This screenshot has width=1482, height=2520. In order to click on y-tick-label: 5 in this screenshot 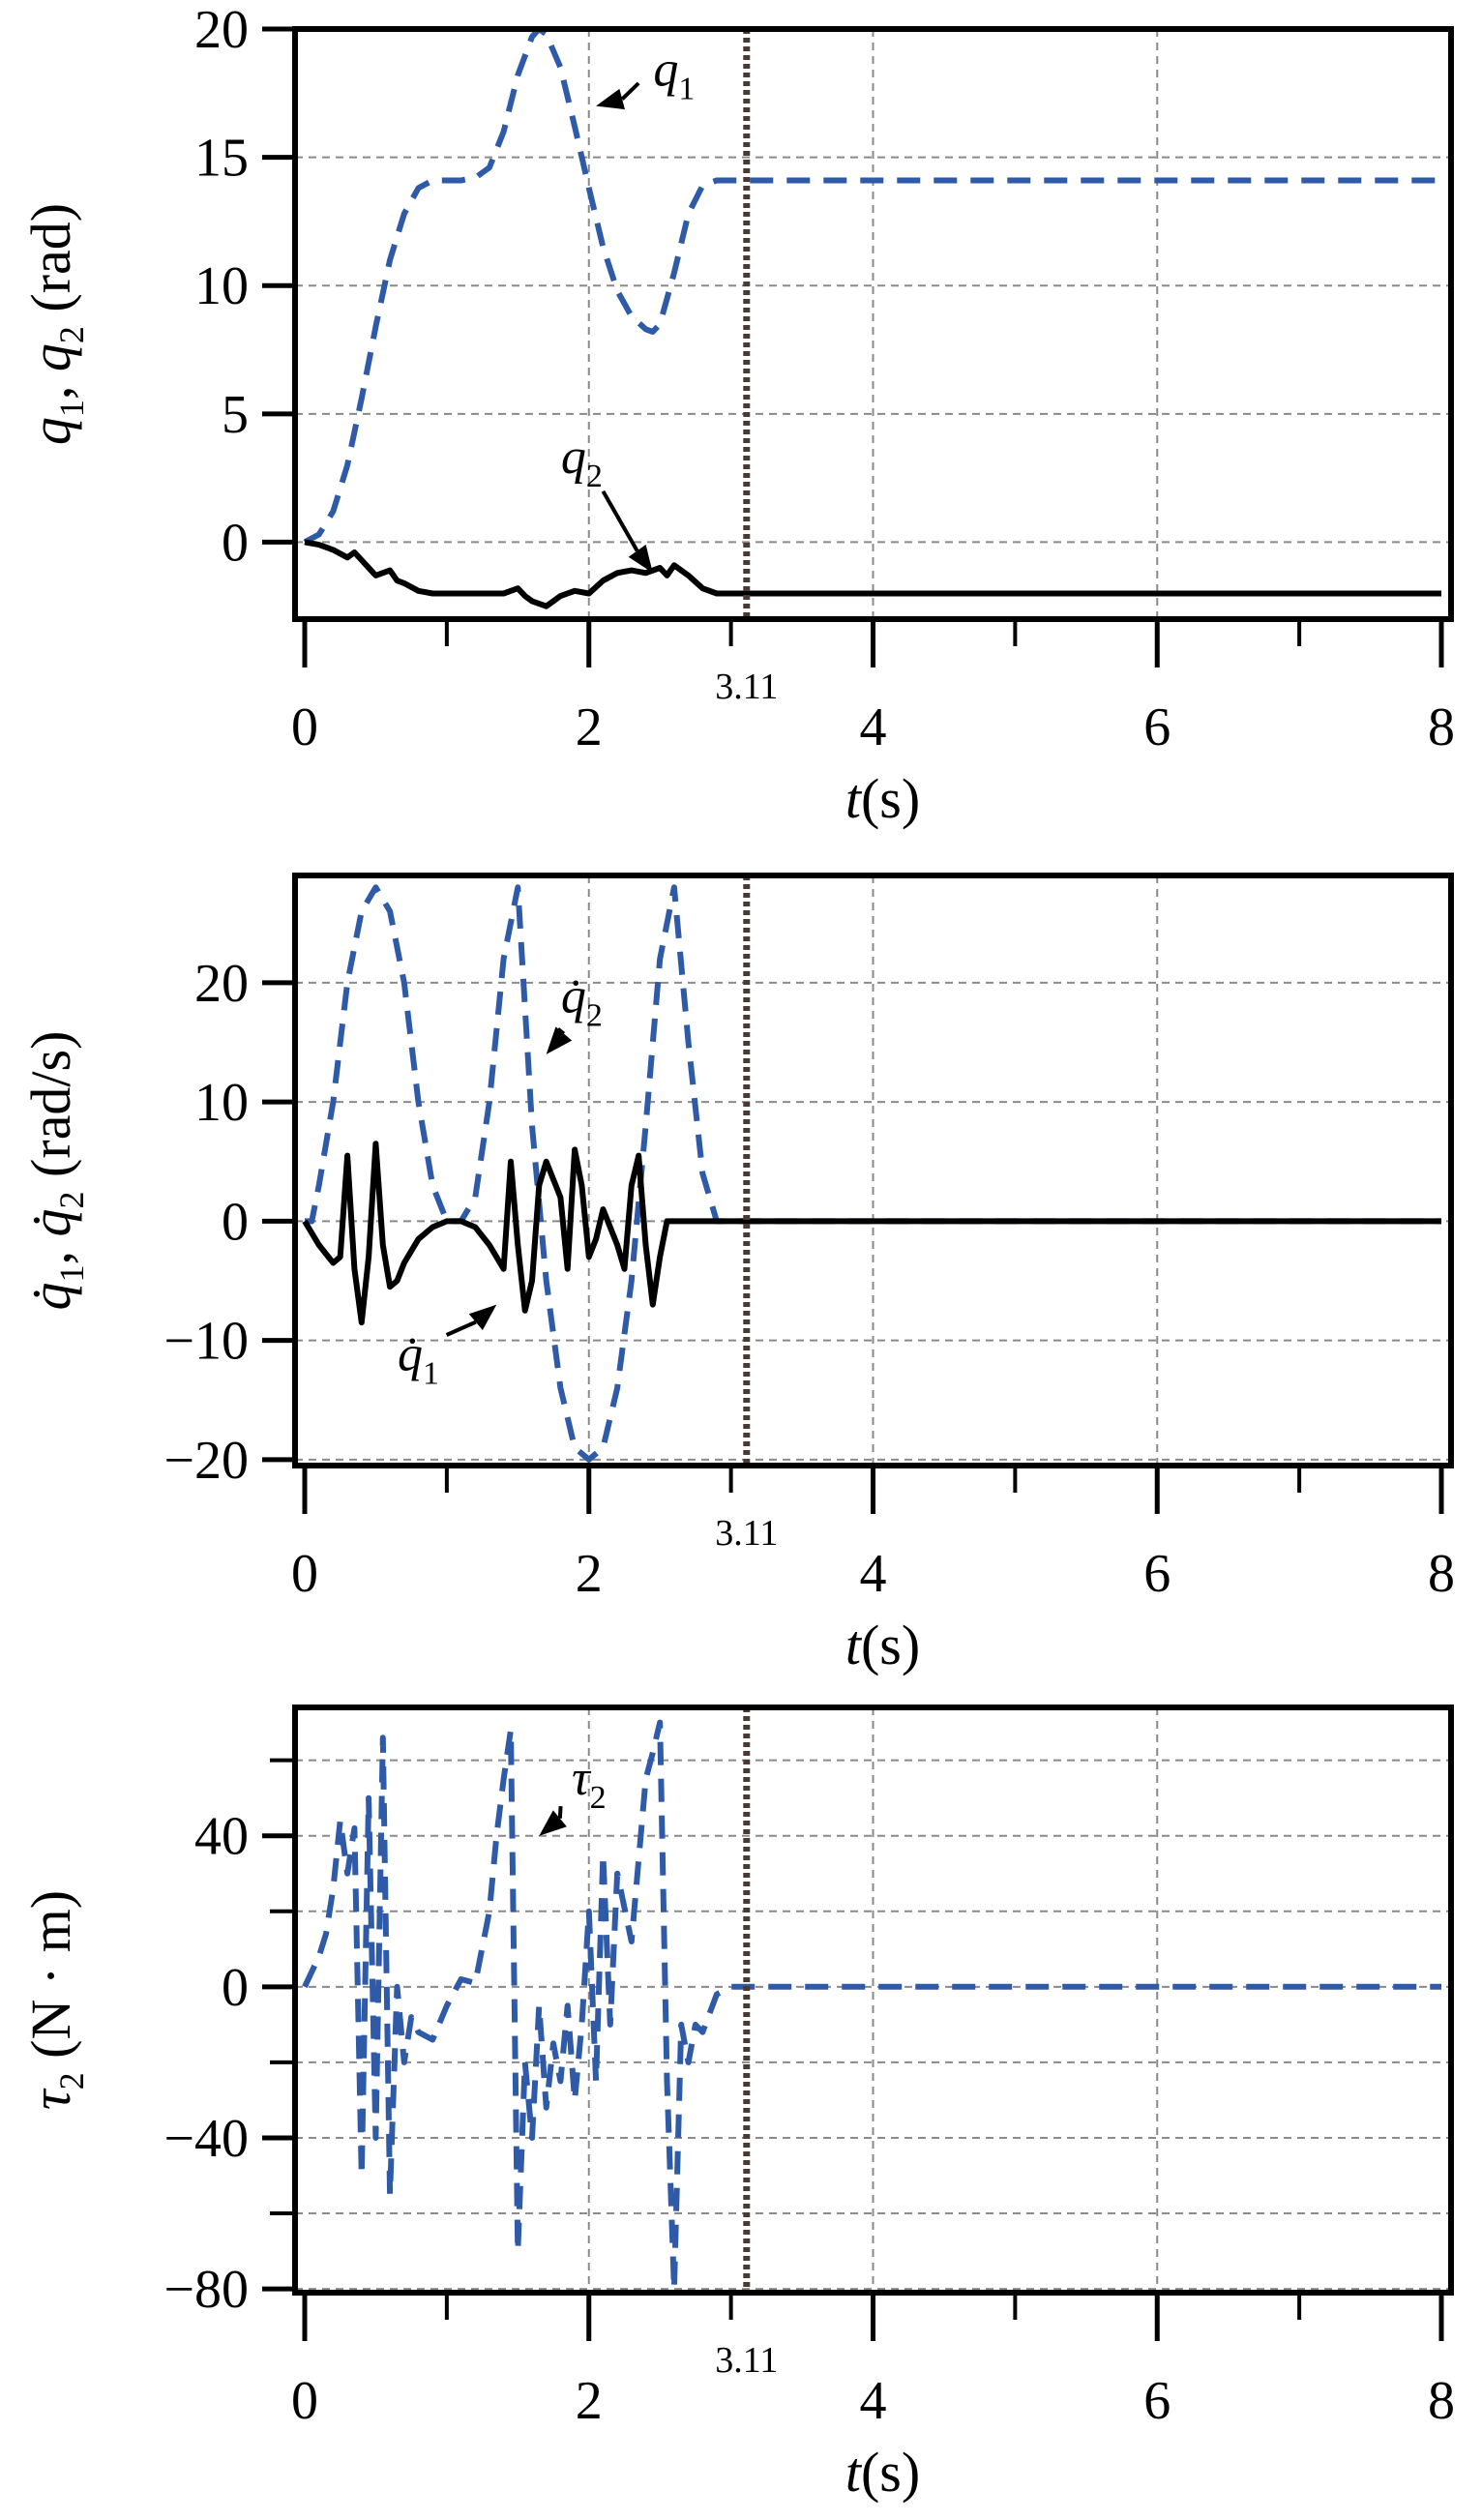, I will do `click(235, 415)`.